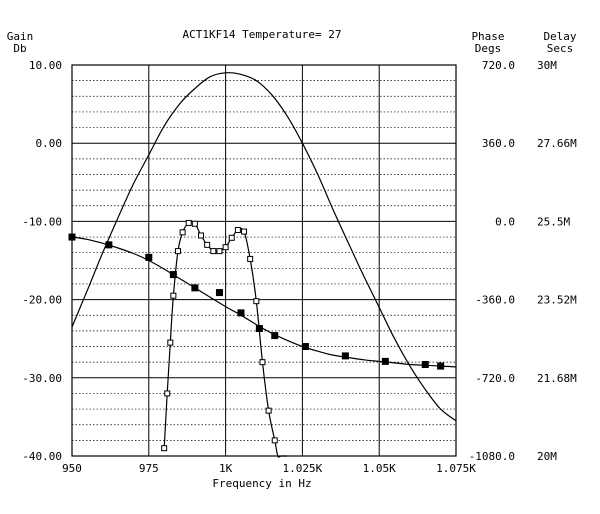 The width and height of the screenshot is (600, 514). What do you see at coordinates (487, 36) in the screenshot?
I see `phase-axis-label-1: Phase` at bounding box center [487, 36].